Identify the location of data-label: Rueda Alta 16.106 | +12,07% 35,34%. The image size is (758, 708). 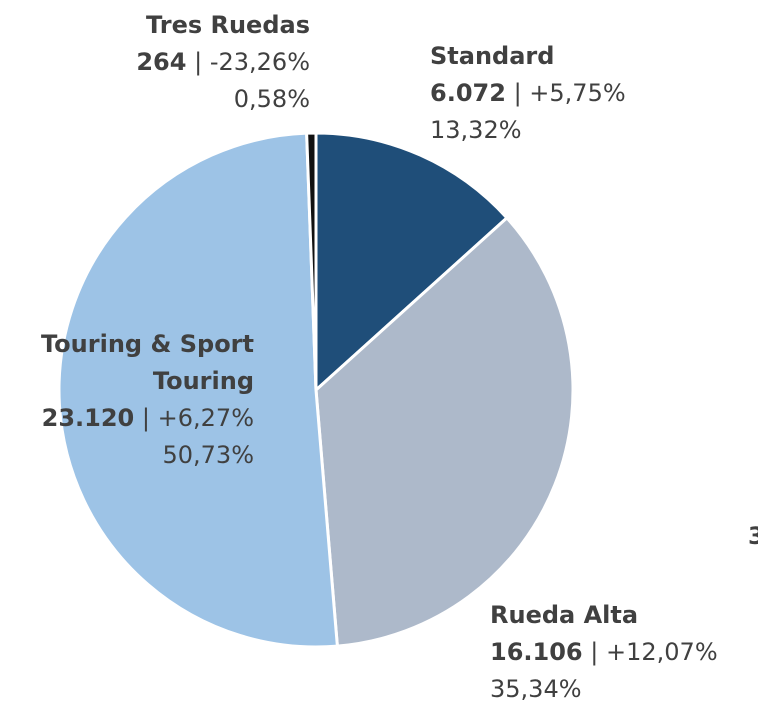
(624, 652).